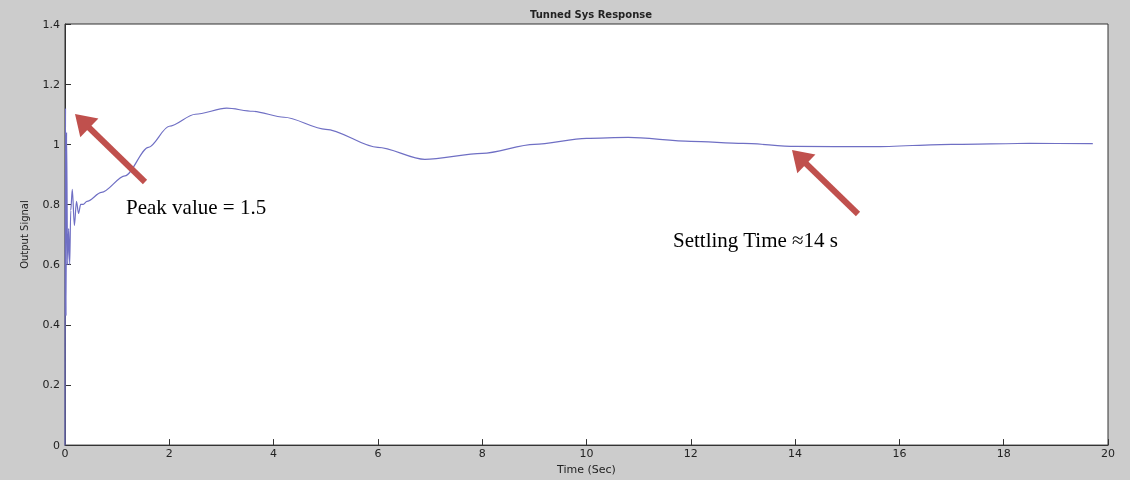 The image size is (1130, 480). Describe the element at coordinates (274, 454) in the screenshot. I see `x-tick-label: 4` at that location.